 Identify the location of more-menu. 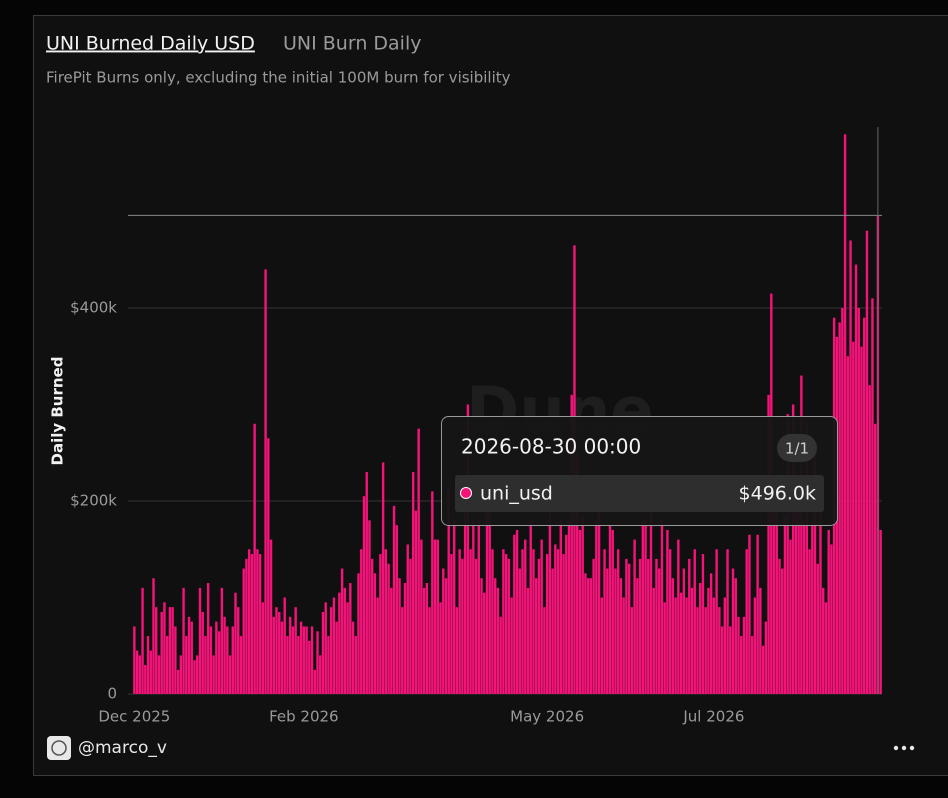
(904, 748).